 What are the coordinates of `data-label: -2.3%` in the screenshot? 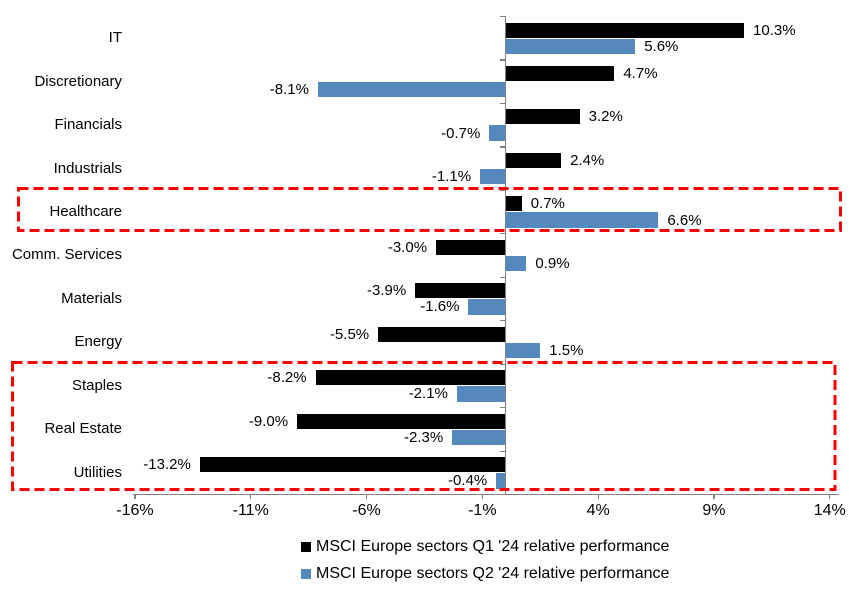 It's located at (424, 437).